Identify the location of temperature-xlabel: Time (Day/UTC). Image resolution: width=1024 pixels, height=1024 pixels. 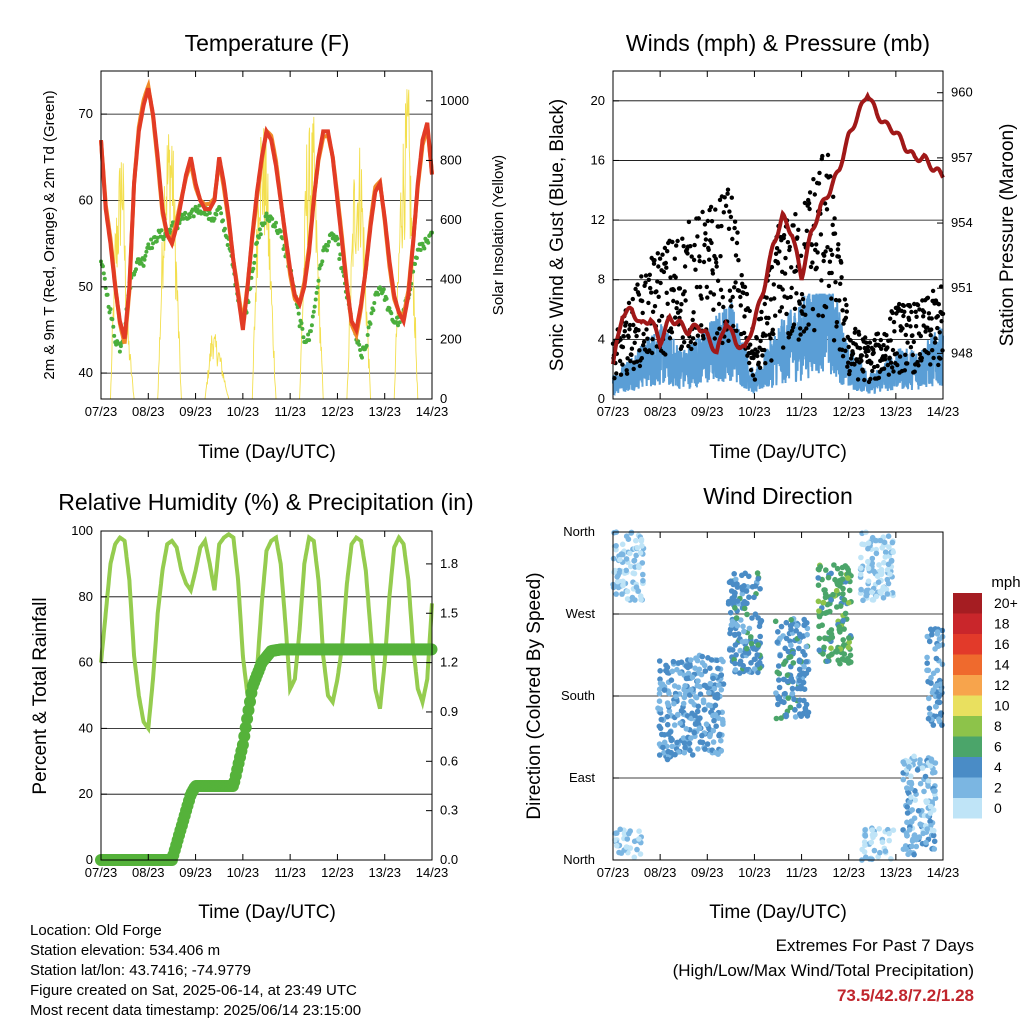
(267, 452).